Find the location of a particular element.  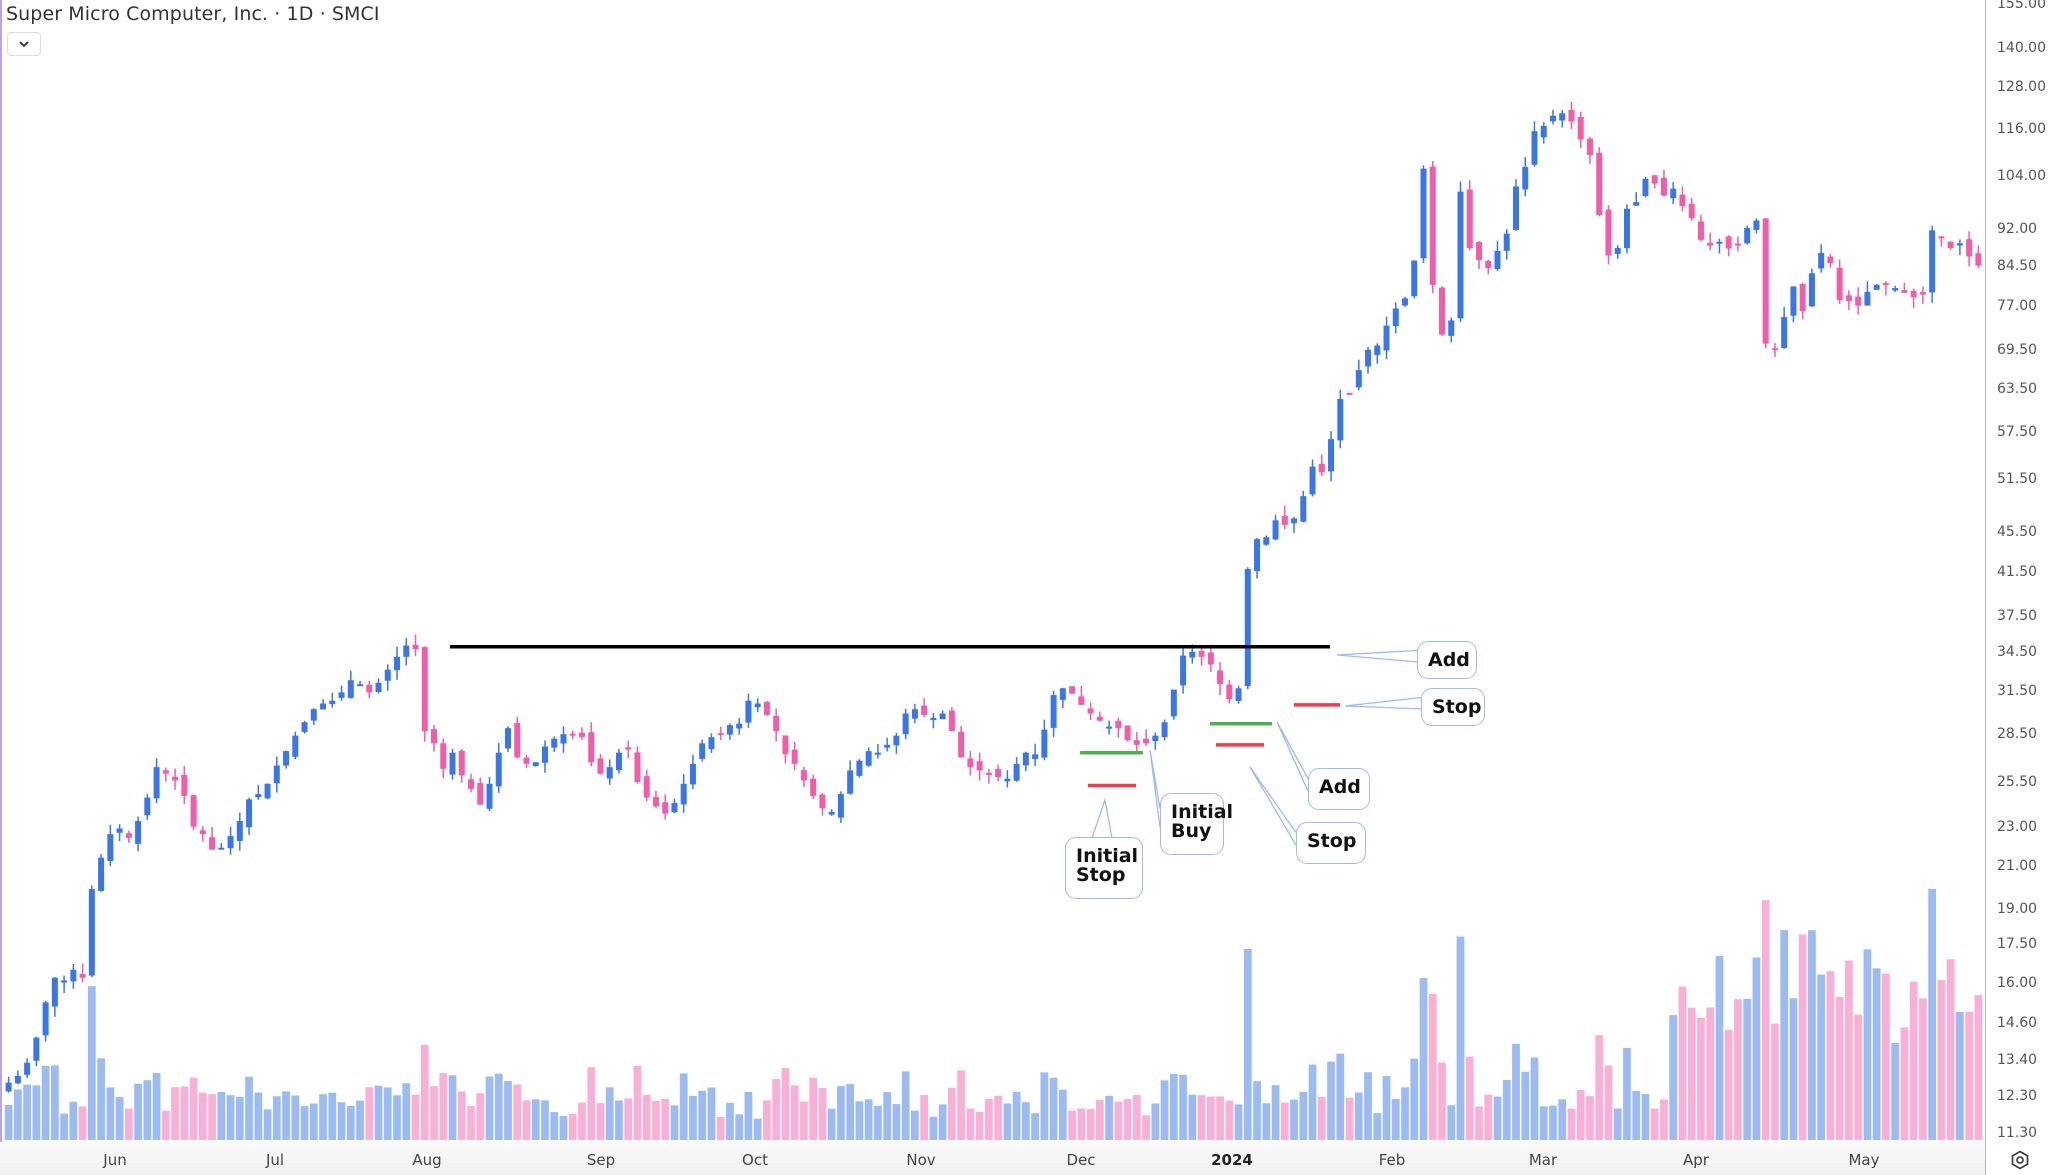

chart-title: Super Micro Computer, Inc. · 1D · SMCI is located at coordinates (193, 14).